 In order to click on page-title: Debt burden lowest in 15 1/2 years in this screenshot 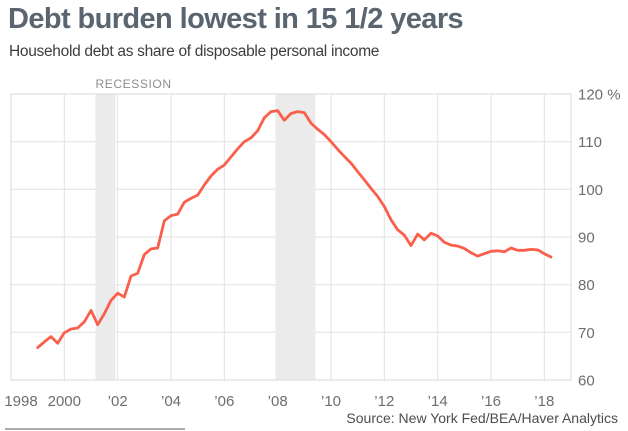, I will do `click(236, 19)`.